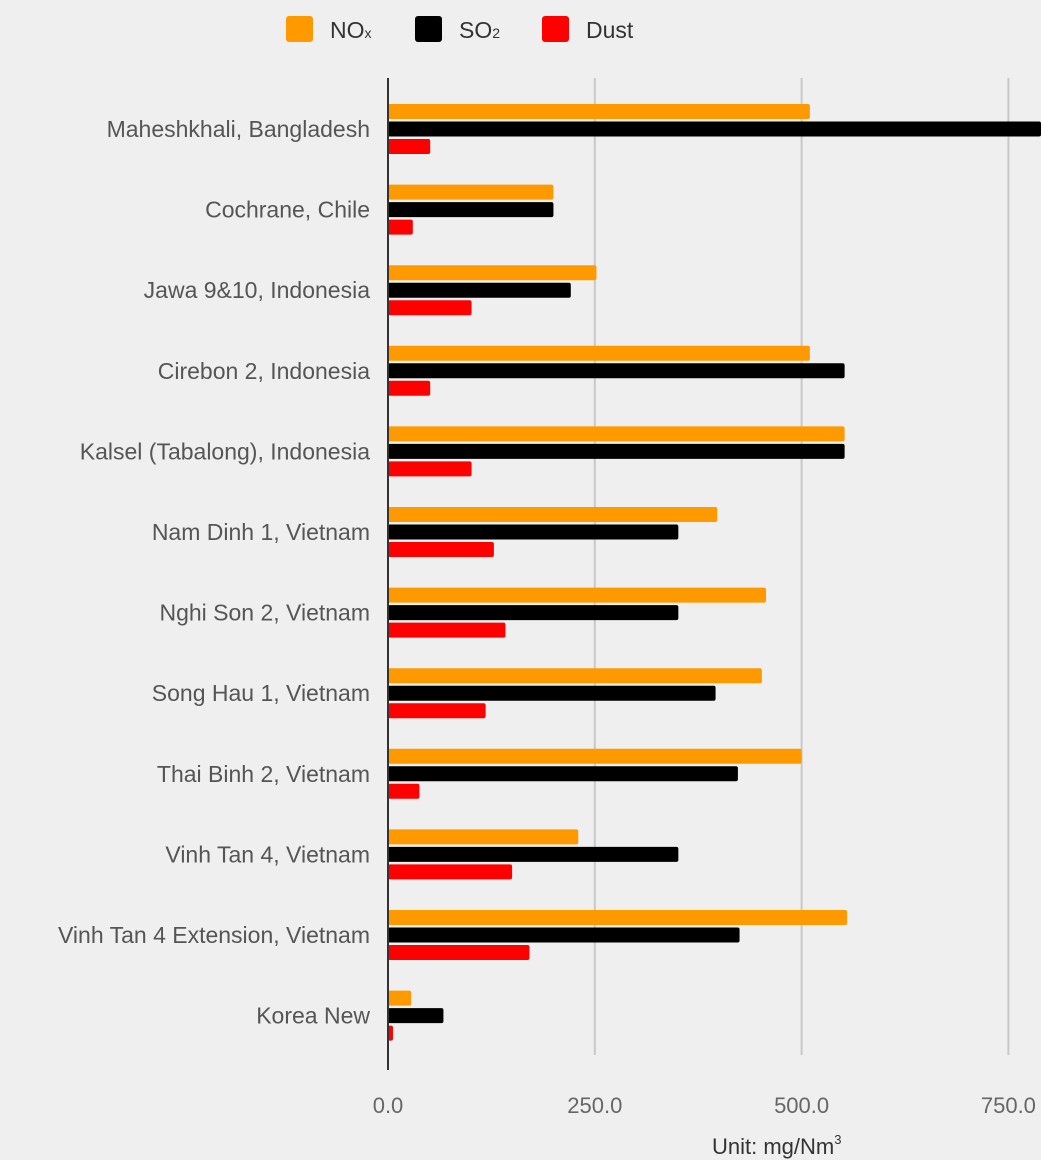 This screenshot has height=1160, width=1041. I want to click on legend-swatch-dust, so click(555, 29).